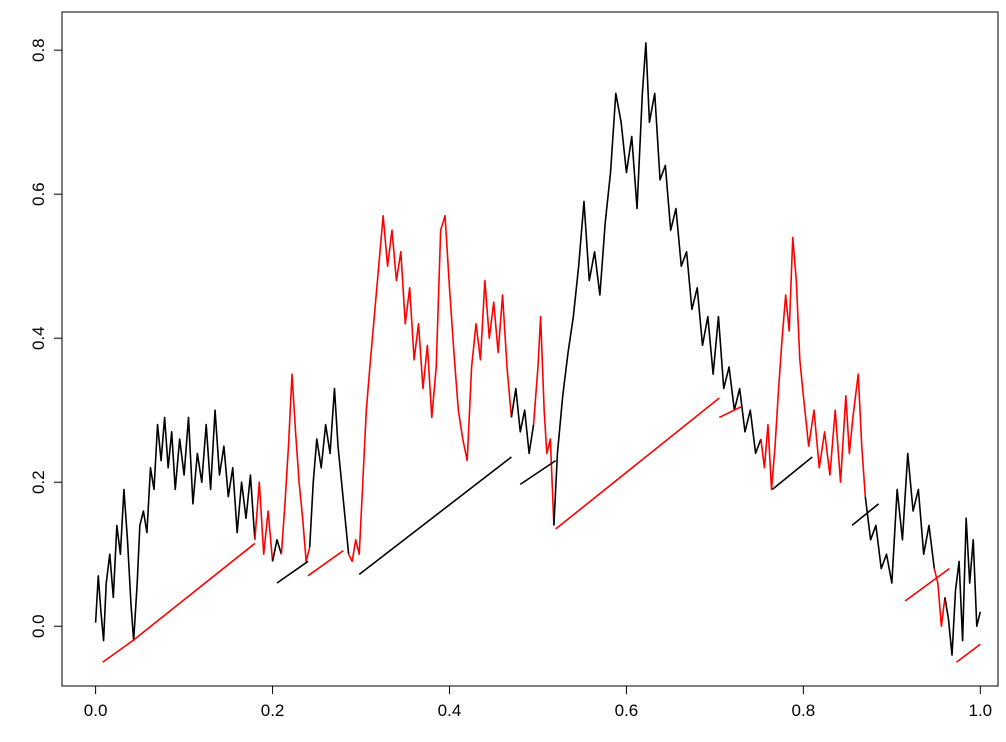  I want to click on x-tick-label: 1.0, so click(980, 710).